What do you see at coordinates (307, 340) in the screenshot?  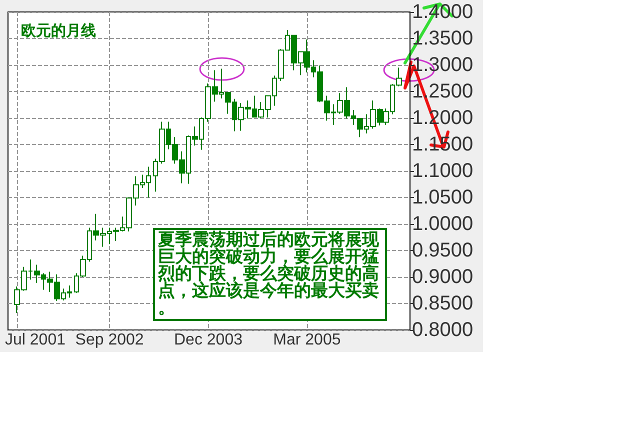 I see `x-tick-label: Mar 2005` at bounding box center [307, 340].